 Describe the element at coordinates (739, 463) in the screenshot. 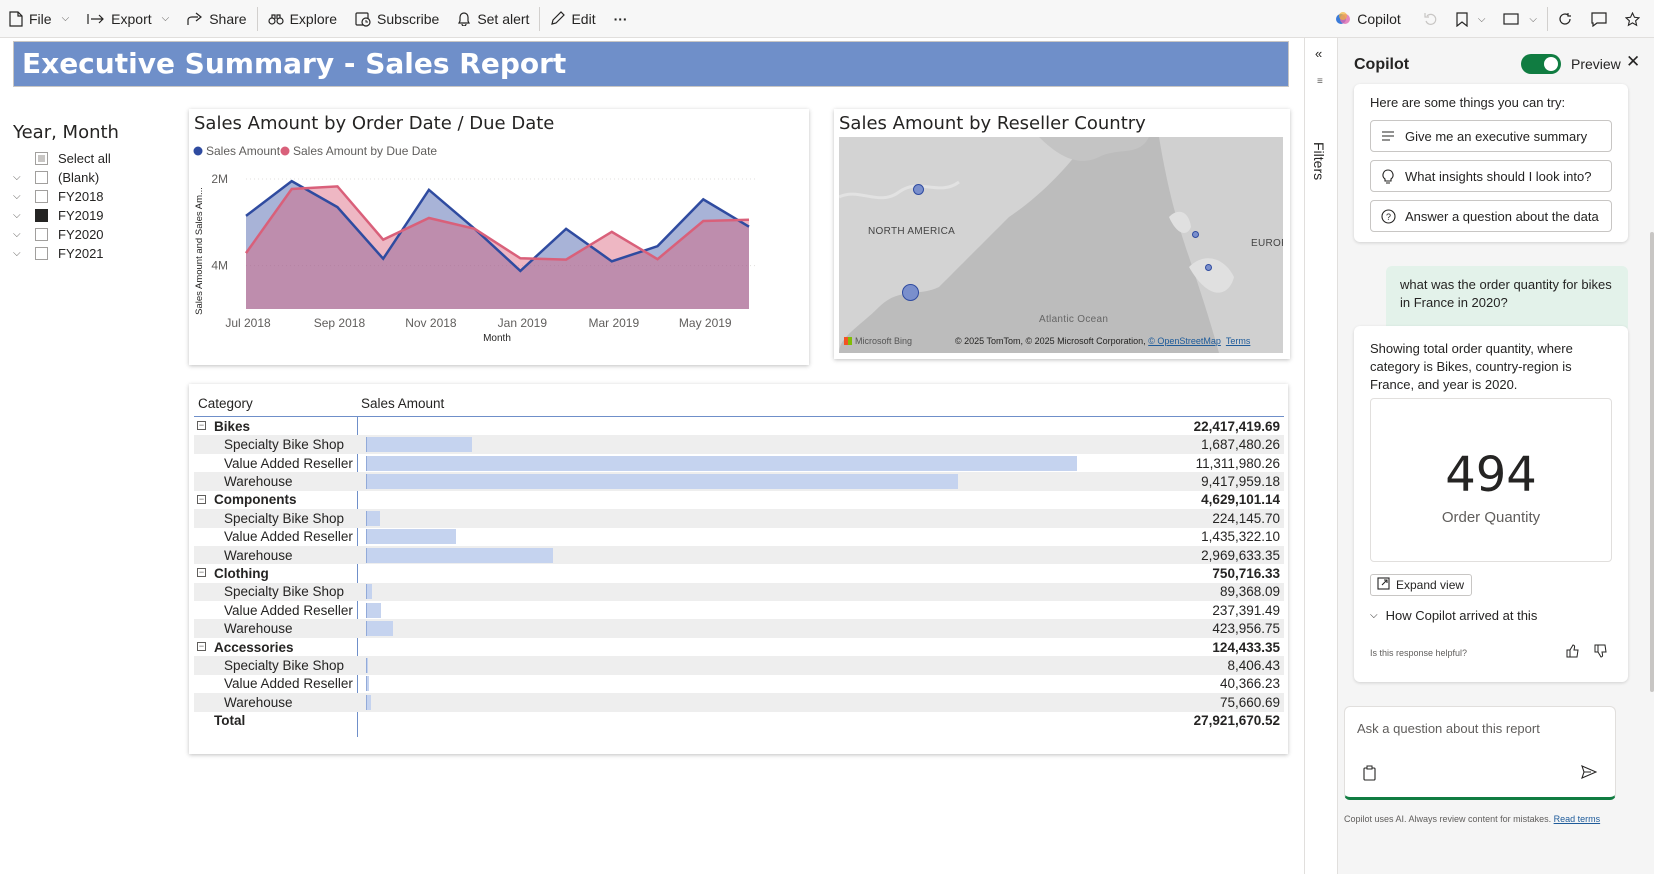

I see `table-row: Value Added Reseller 11,311,980.26` at that location.